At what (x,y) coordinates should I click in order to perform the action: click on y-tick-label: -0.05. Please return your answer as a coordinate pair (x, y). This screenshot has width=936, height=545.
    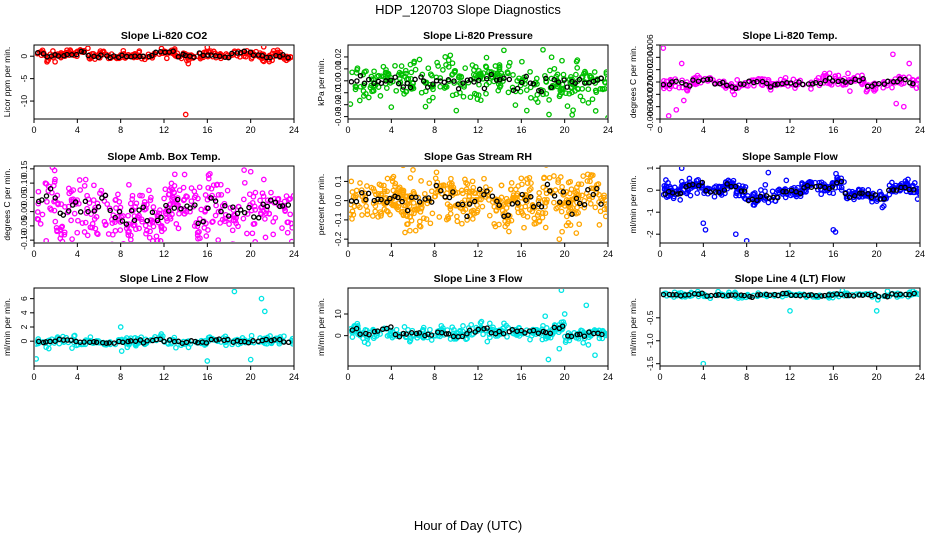
    Looking at the image, I should click on (24, 226).